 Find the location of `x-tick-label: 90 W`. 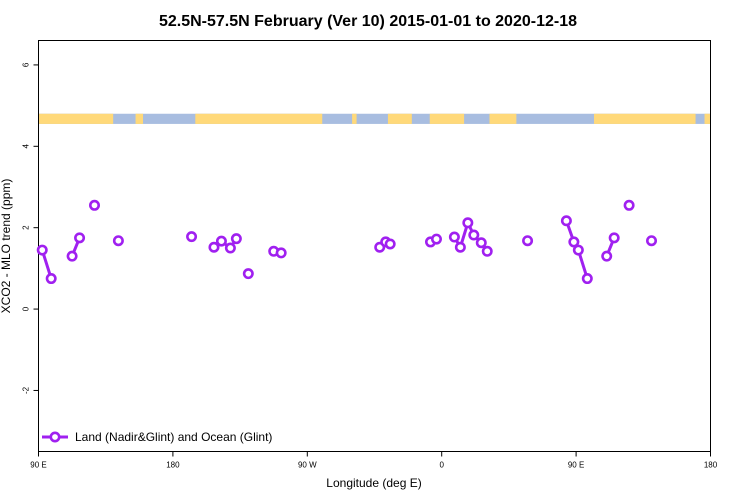

x-tick-label: 90 W is located at coordinates (307, 465).